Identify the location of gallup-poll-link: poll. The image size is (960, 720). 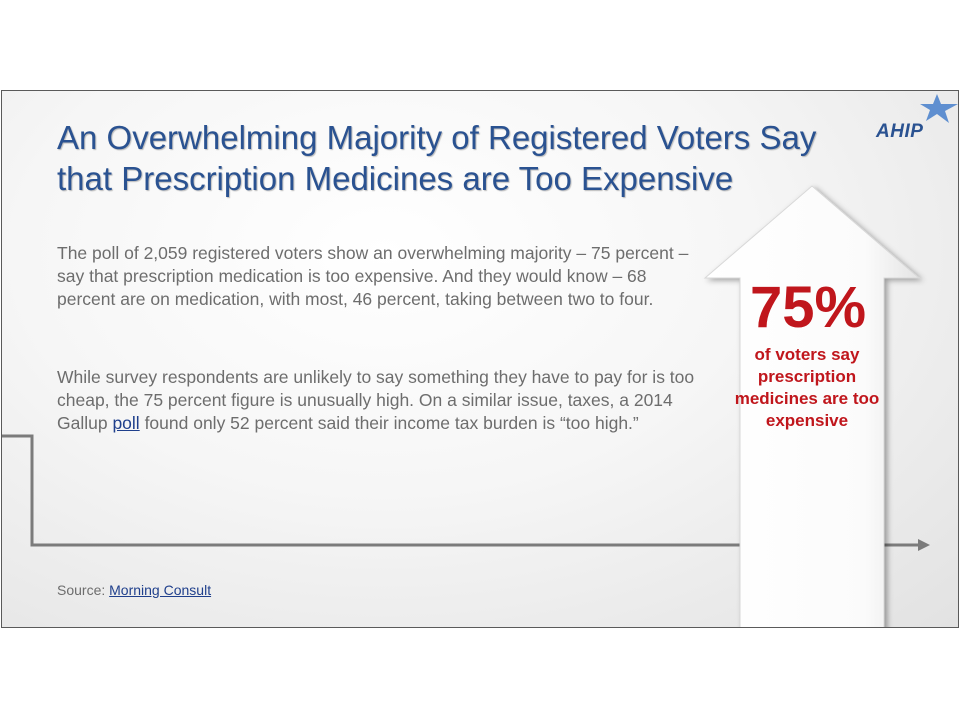
(126, 422).